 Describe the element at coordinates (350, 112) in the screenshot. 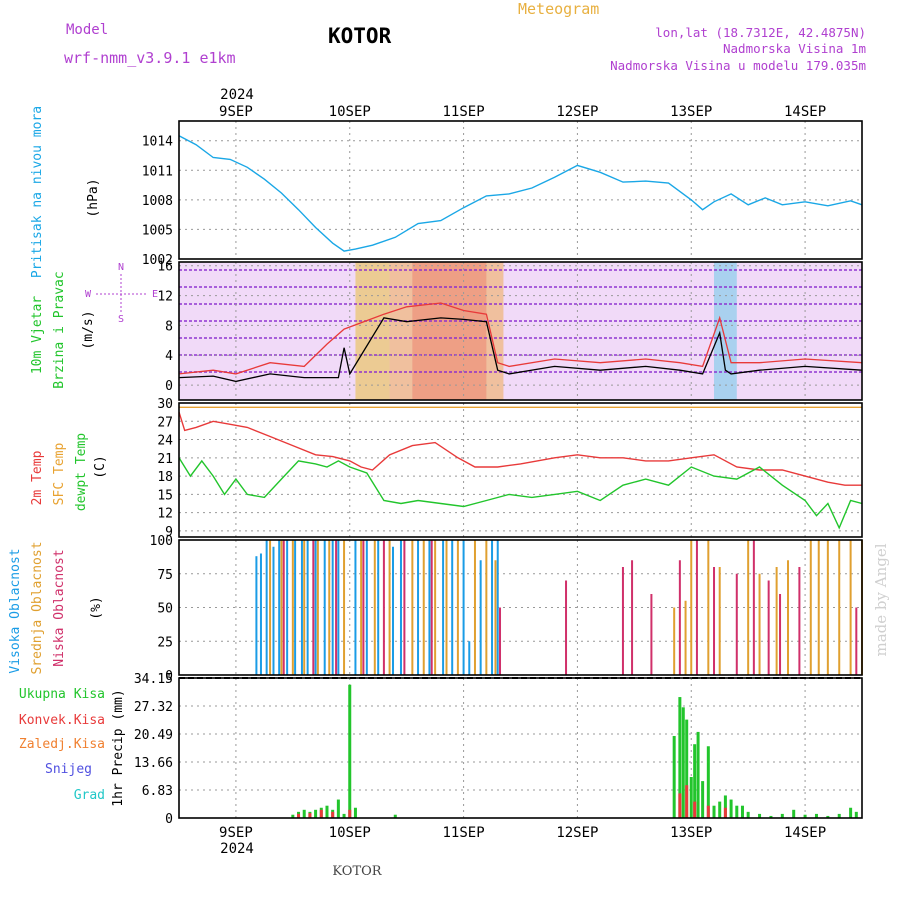

I see `top-day-label: 10SEP` at that location.